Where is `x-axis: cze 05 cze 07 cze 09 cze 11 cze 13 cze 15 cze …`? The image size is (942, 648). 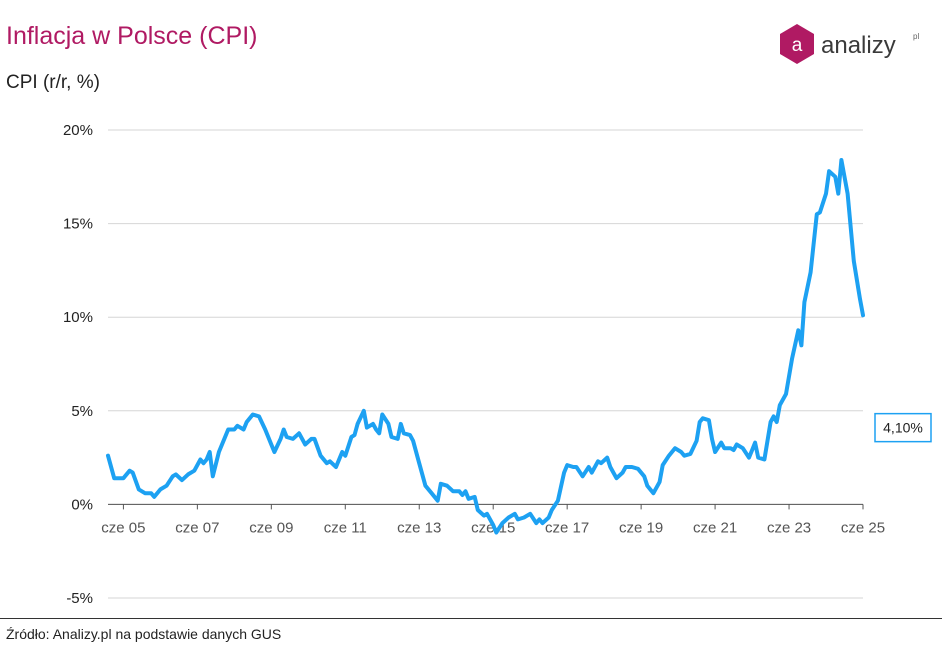
x-axis: cze 05 cze 07 cze 09 cze 11 cze 13 cze 15 cze … is located at coordinates (493, 519).